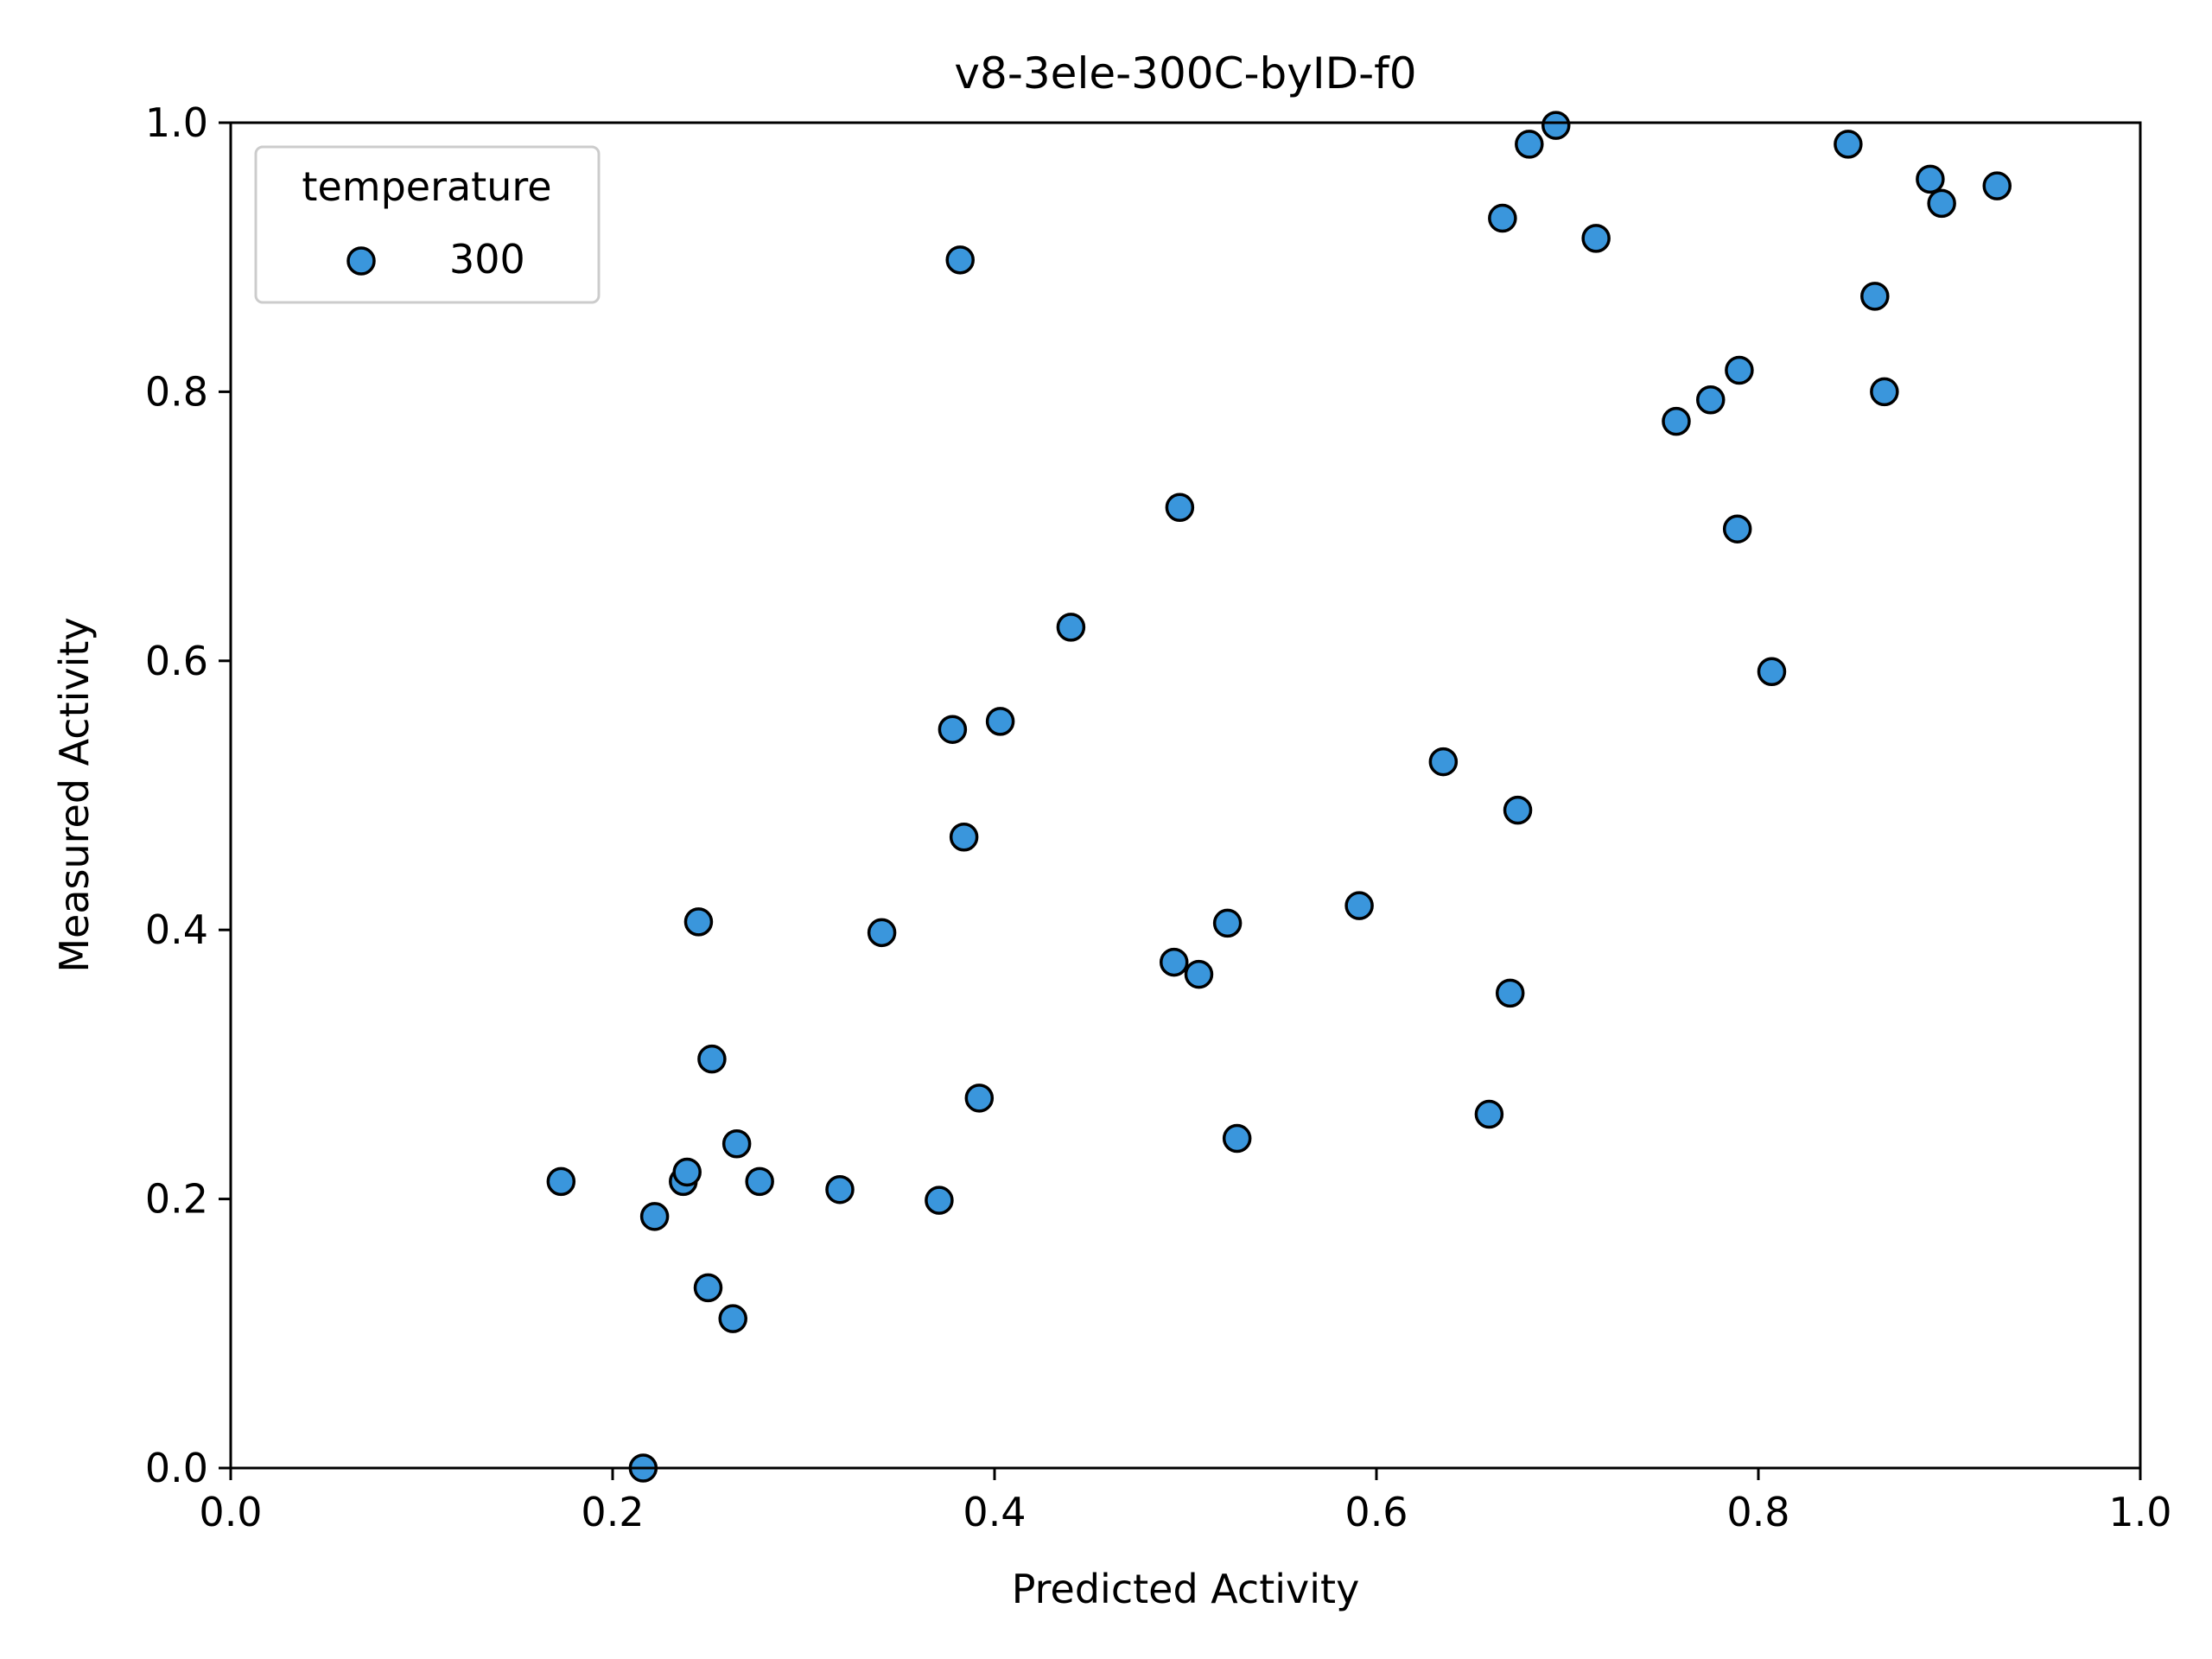 Image resolution: width=2212 pixels, height=1659 pixels. What do you see at coordinates (1185, 73) in the screenshot?
I see `chart-title: v8-3ele-300C-byID-f0` at bounding box center [1185, 73].